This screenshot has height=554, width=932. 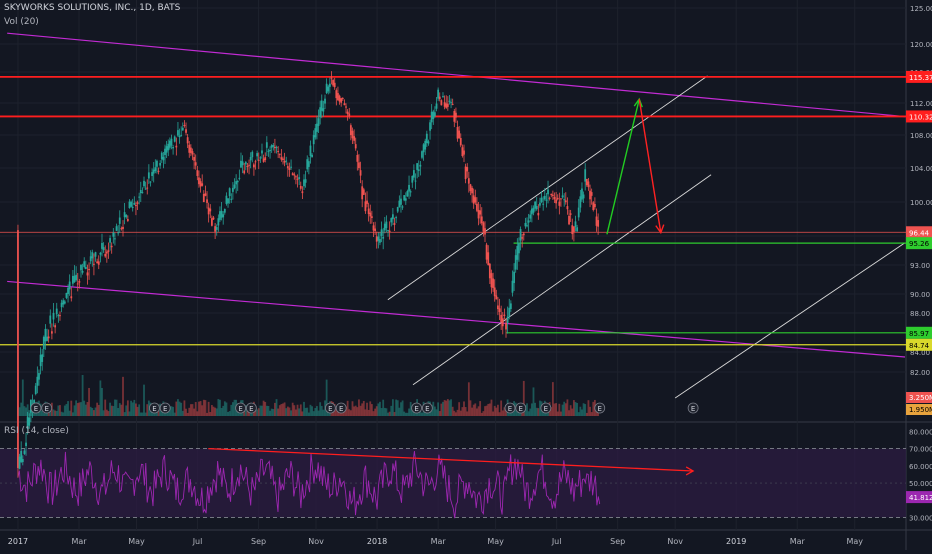 What do you see at coordinates (921, 136) in the screenshot?
I see `price-tick-label: 108.00` at bounding box center [921, 136].